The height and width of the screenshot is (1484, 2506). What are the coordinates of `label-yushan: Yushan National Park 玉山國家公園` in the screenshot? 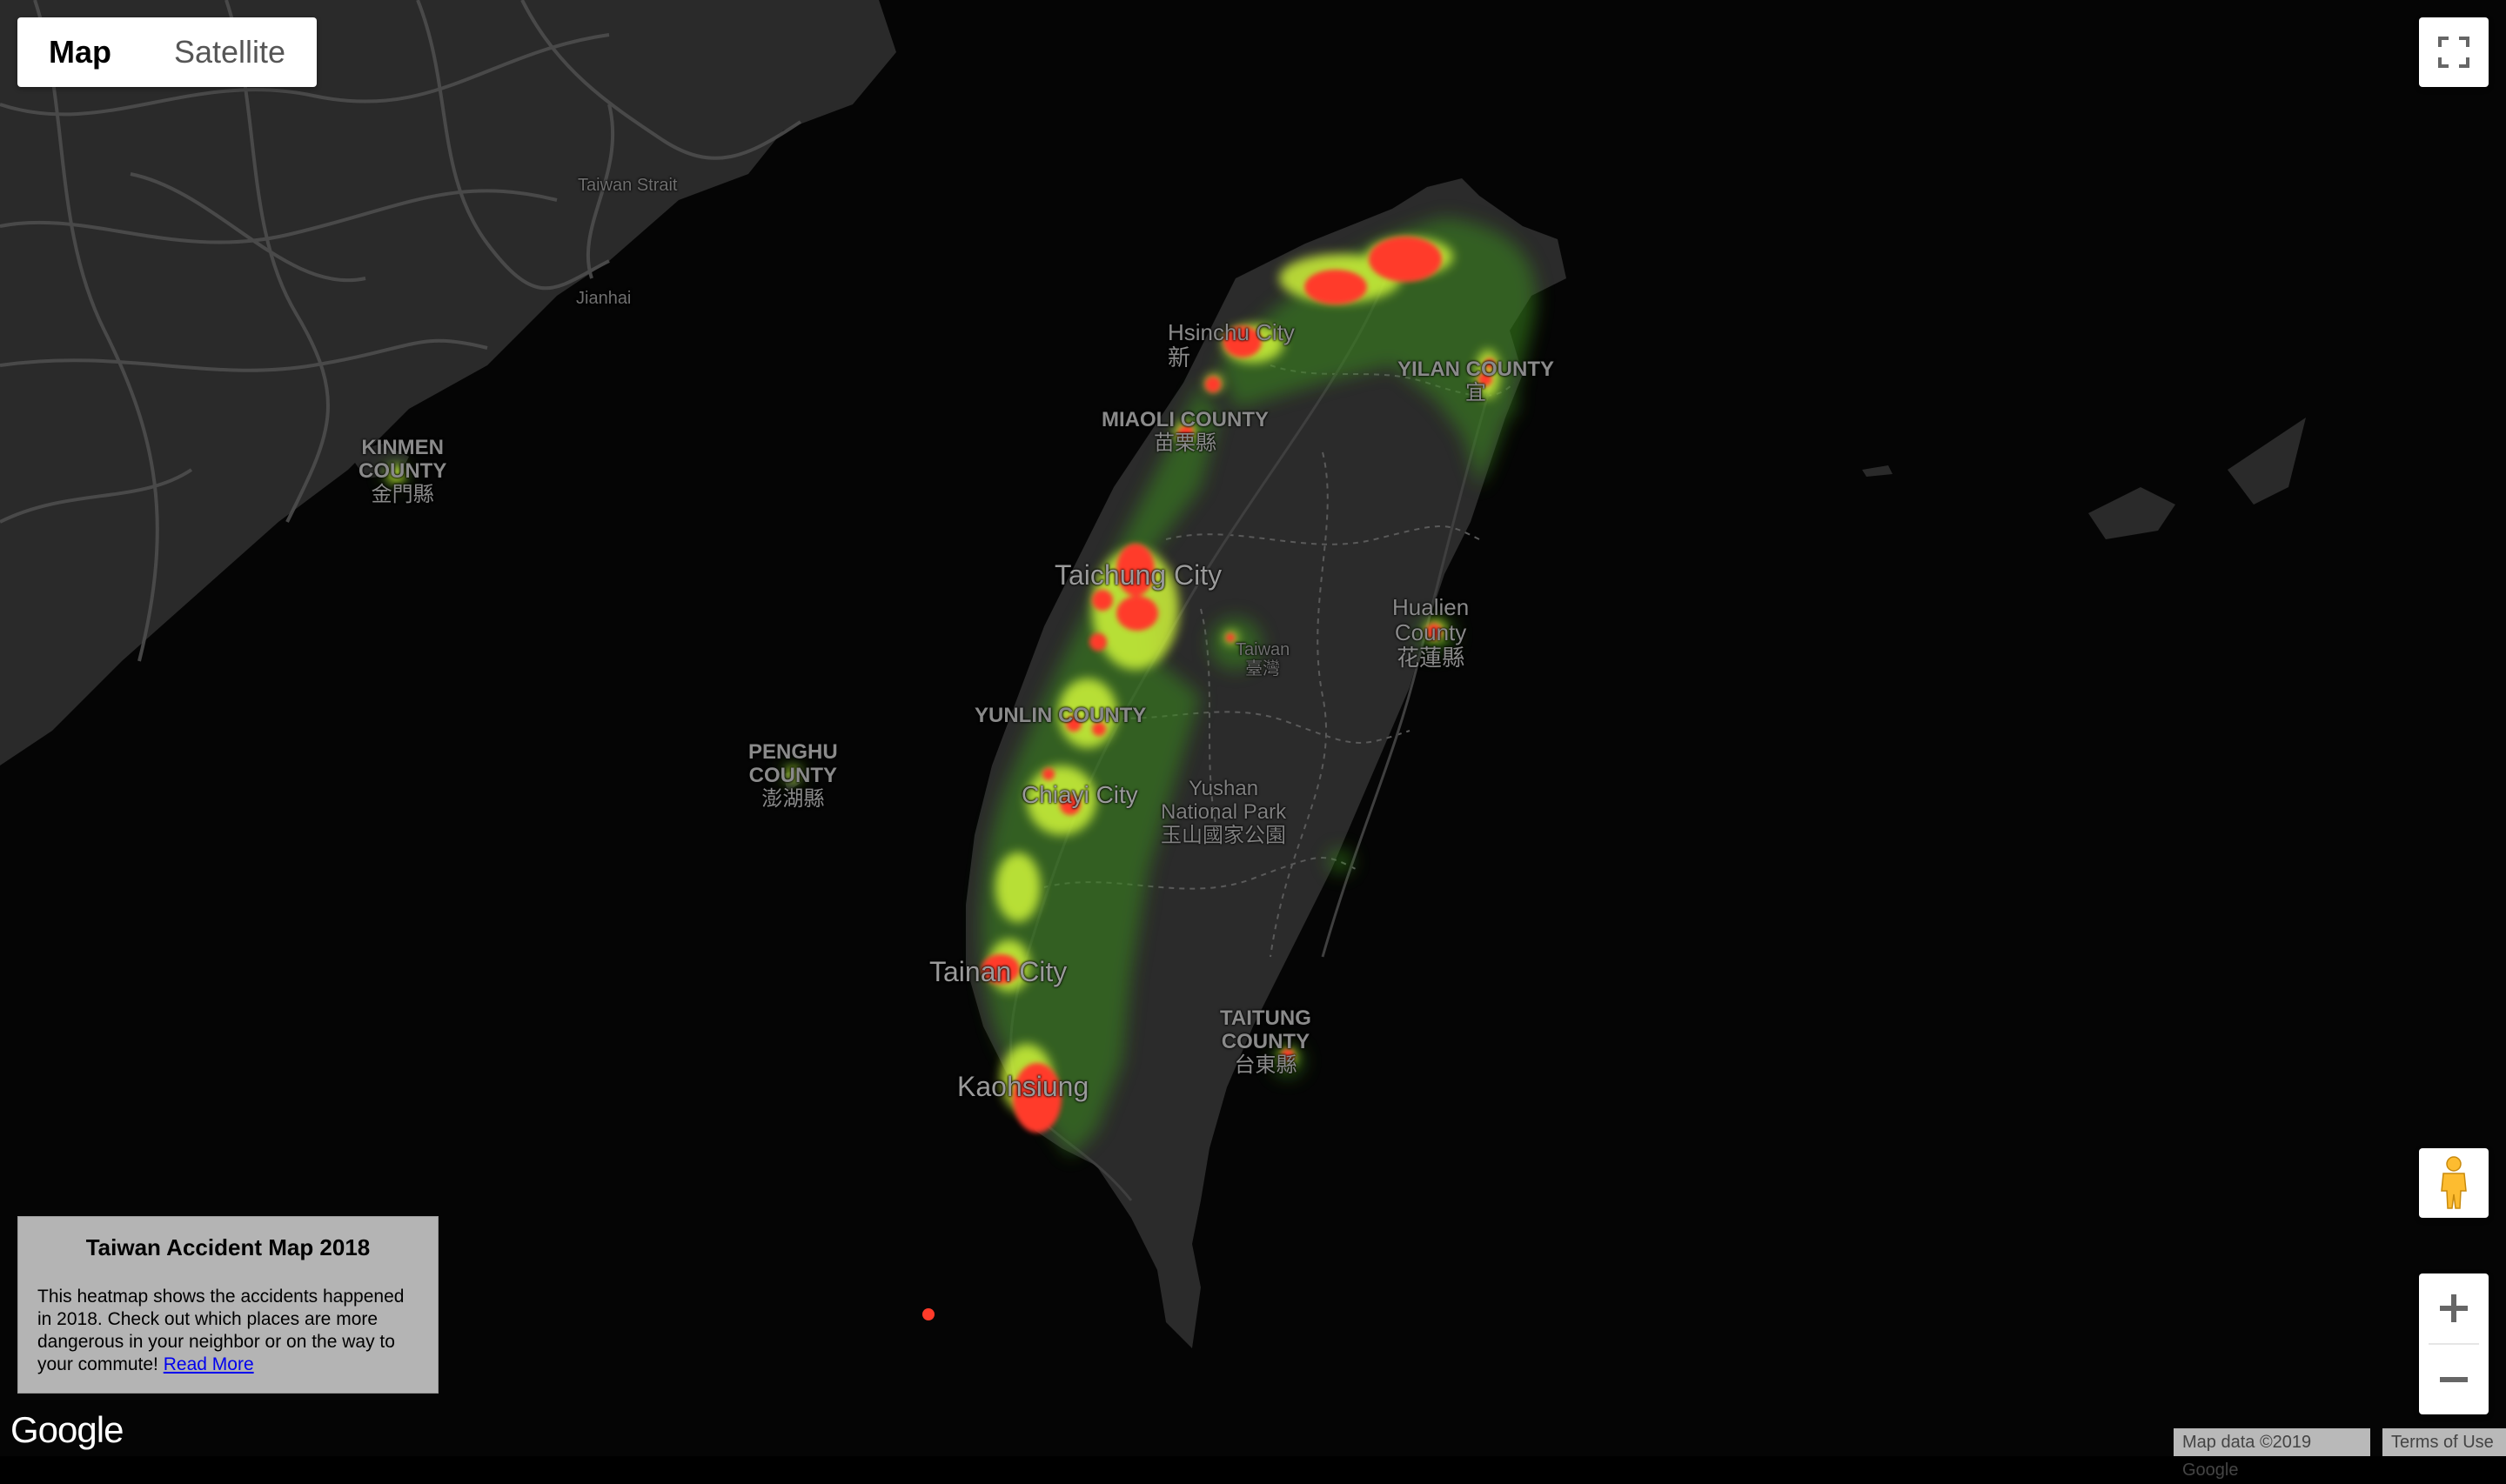 It's located at (1224, 812).